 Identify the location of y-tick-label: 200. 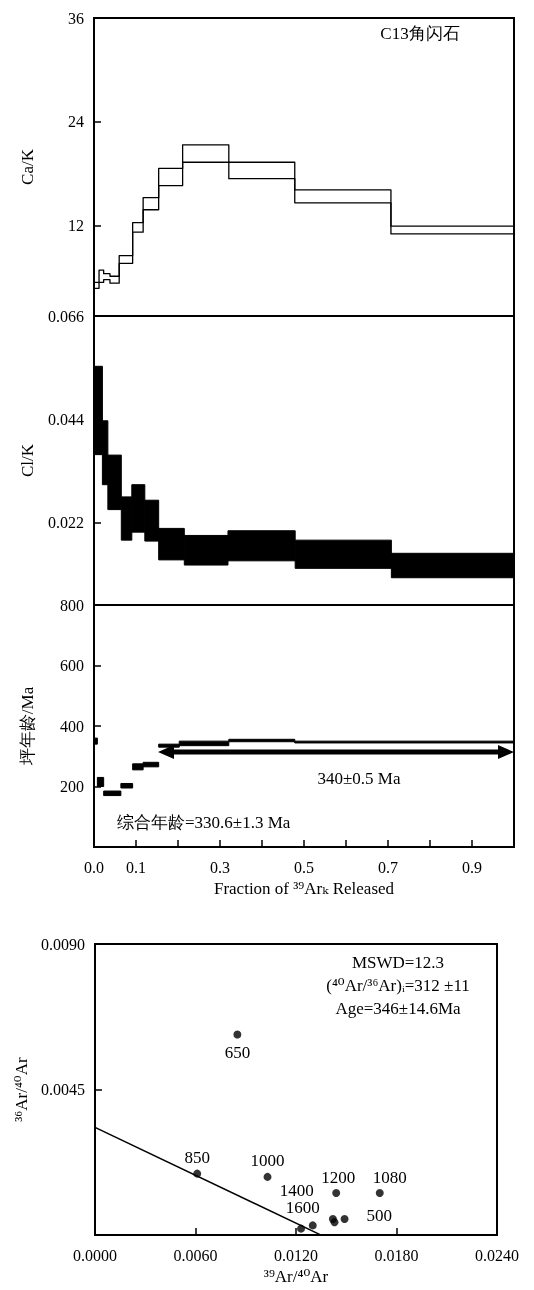
(72, 786).